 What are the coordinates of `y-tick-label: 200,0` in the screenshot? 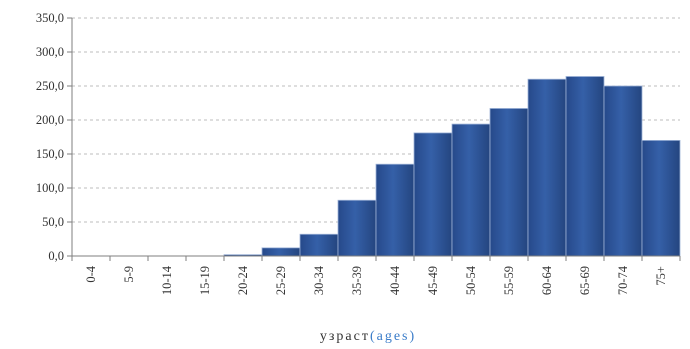 It's located at (50, 120).